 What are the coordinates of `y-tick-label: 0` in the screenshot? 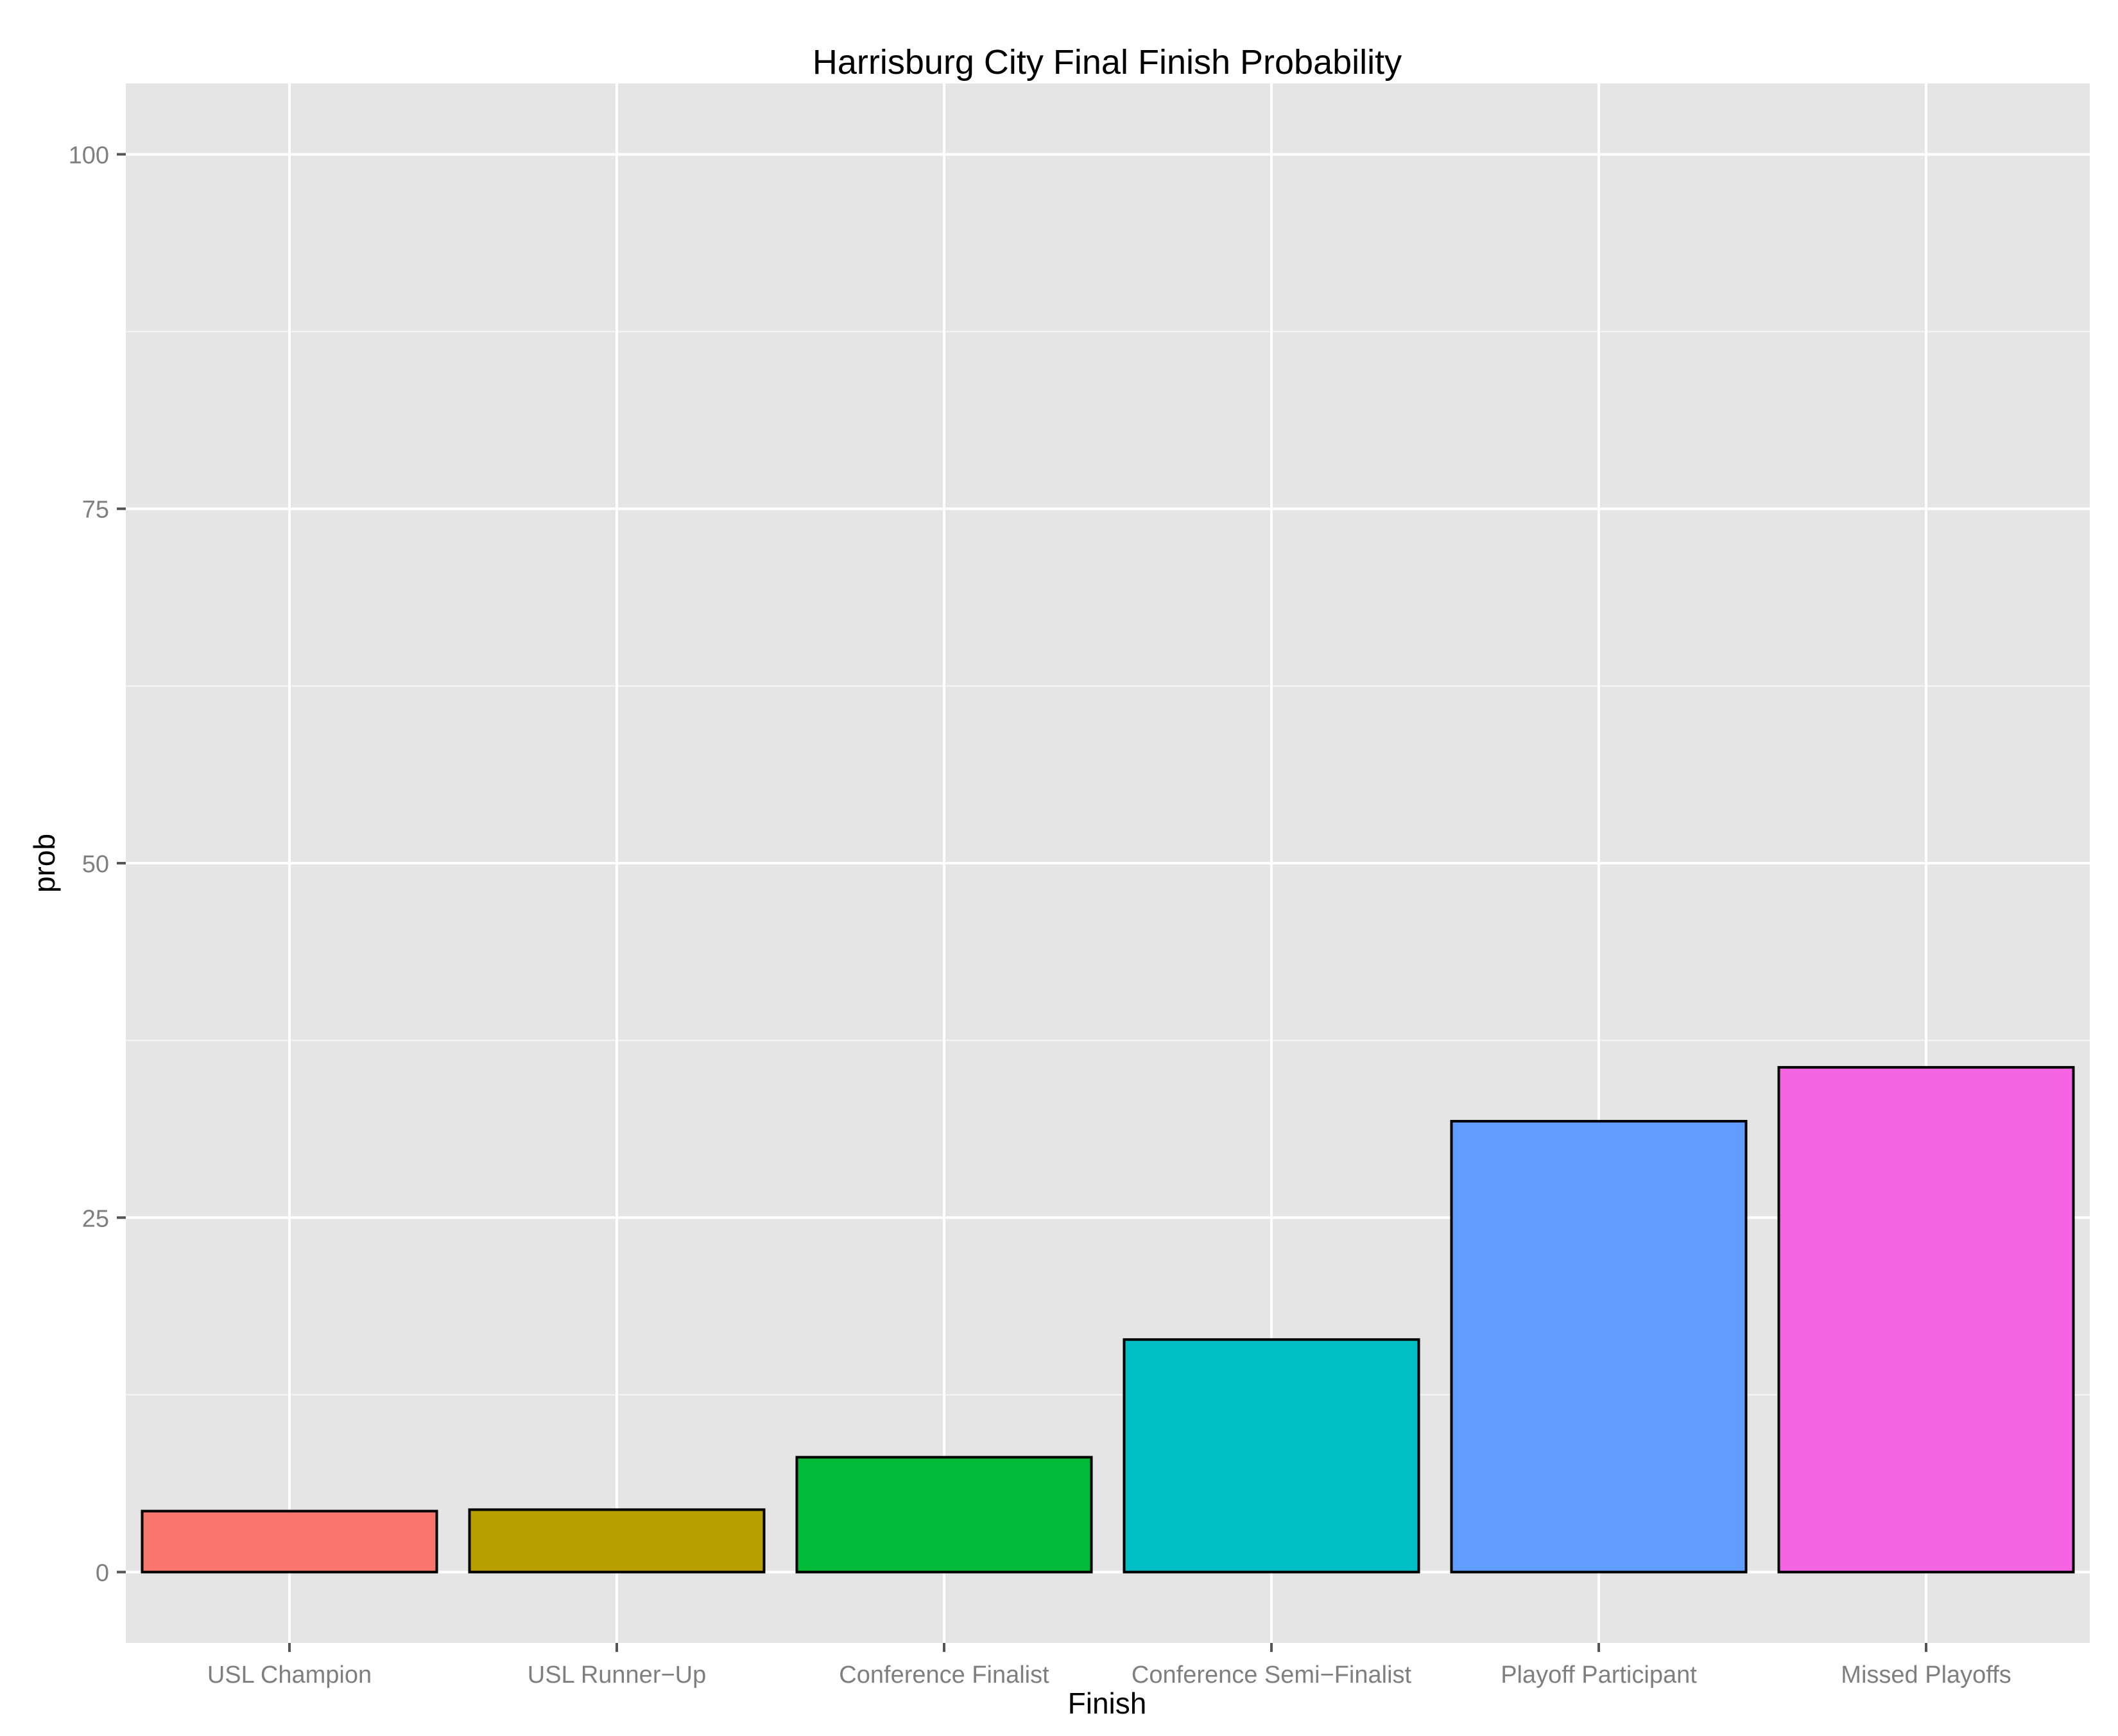 It's located at (102, 1573).